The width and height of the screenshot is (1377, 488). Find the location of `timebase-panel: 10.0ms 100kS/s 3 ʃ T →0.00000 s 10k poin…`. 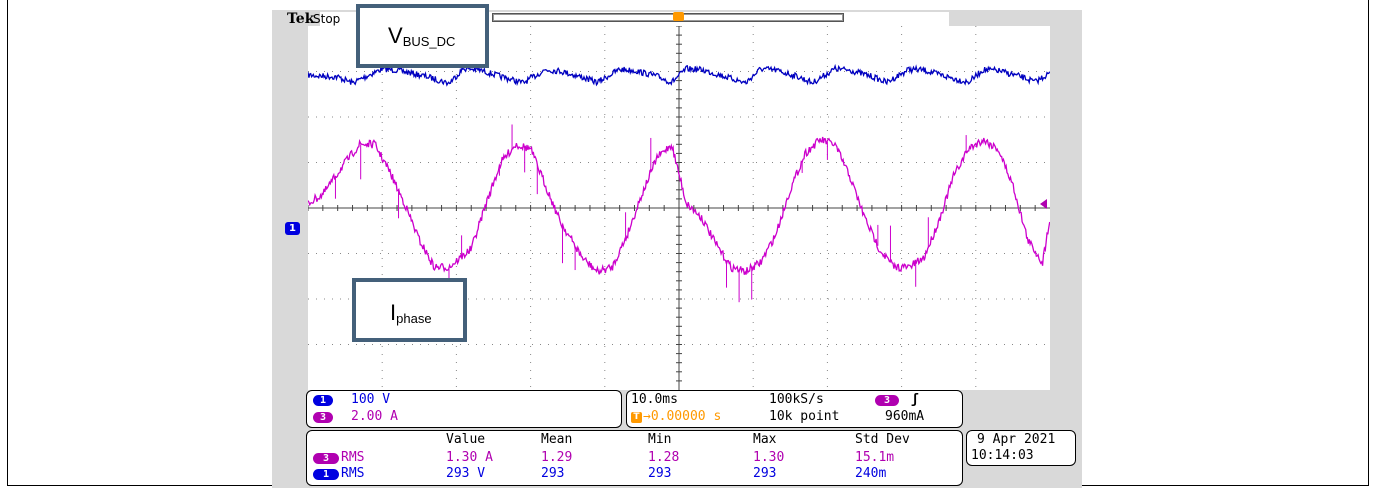

timebase-panel: 10.0ms 100kS/s 3 ʃ T →0.00000 s 10k poin… is located at coordinates (794, 409).